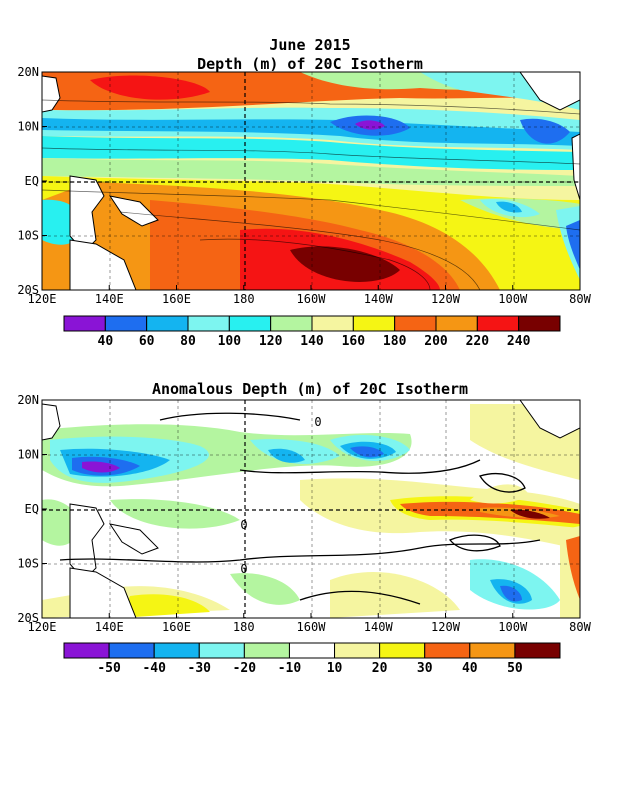 The width and height of the screenshot is (618, 800). Describe the element at coordinates (290, 668) in the screenshot. I see `colorbar-label: -10` at that location.